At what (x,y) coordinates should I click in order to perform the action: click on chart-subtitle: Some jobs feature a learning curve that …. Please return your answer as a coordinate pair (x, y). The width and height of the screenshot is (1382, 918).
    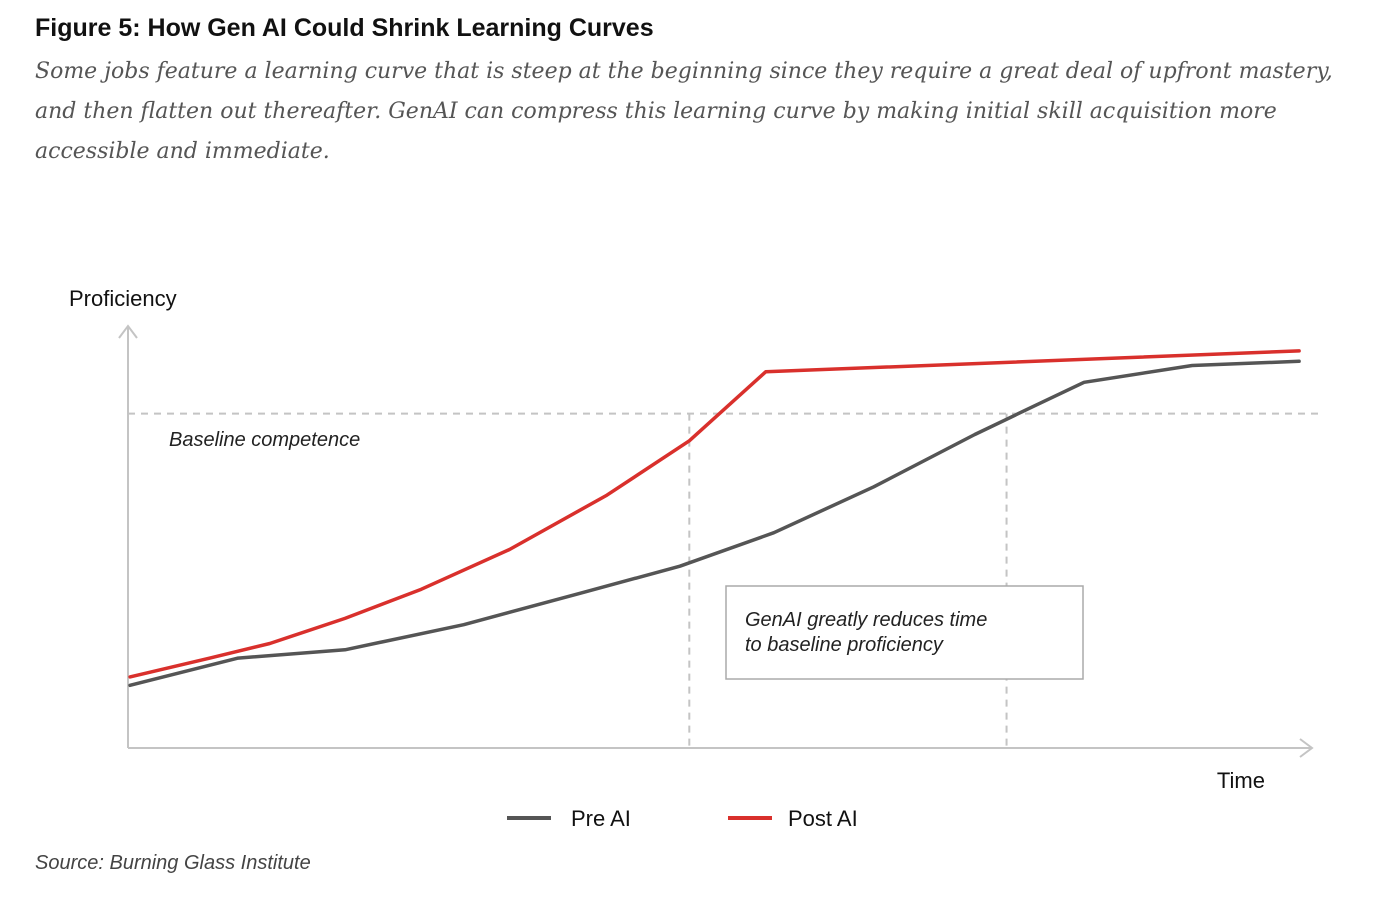
    Looking at the image, I should click on (684, 111).